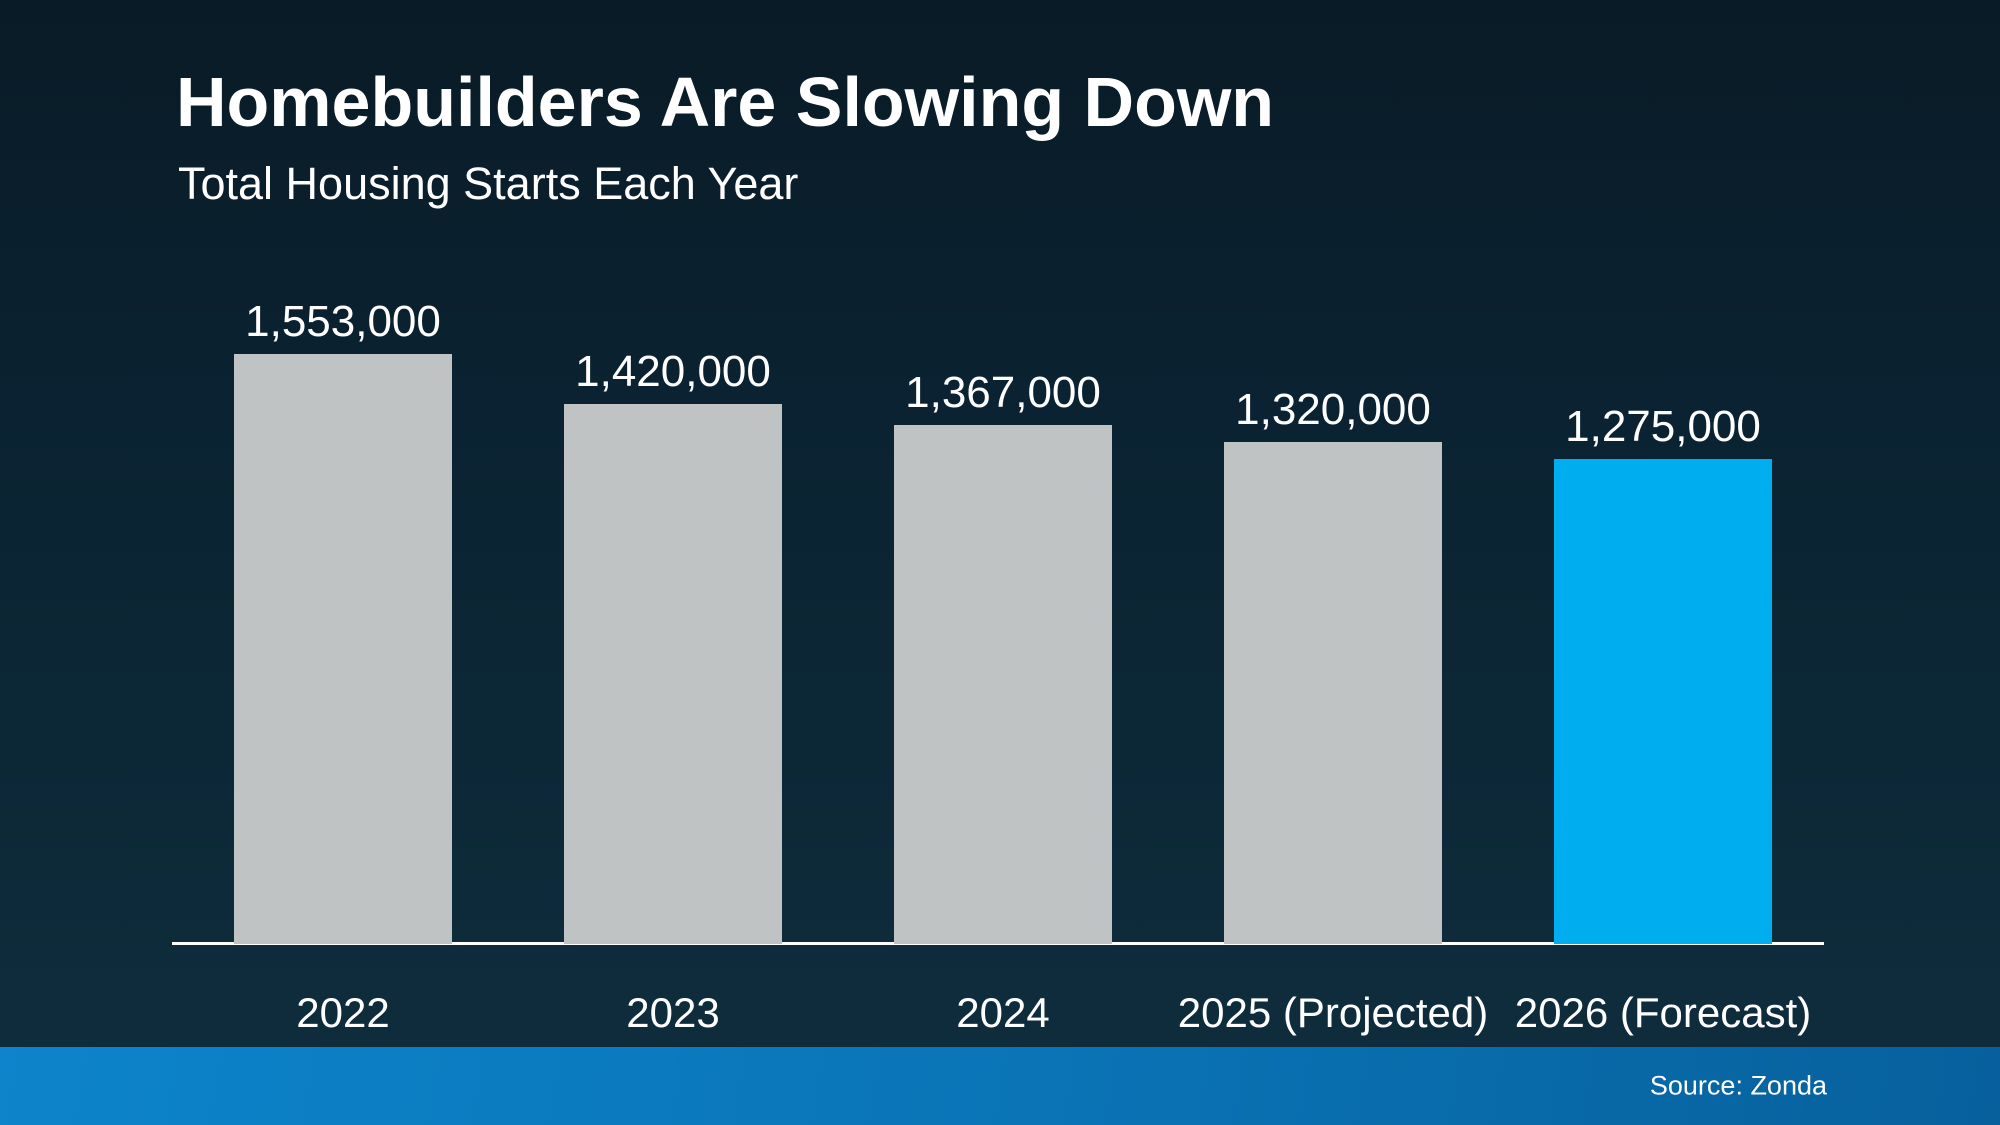 This screenshot has width=2000, height=1125. Describe the element at coordinates (1663, 701) in the screenshot. I see `bar-2026` at that location.